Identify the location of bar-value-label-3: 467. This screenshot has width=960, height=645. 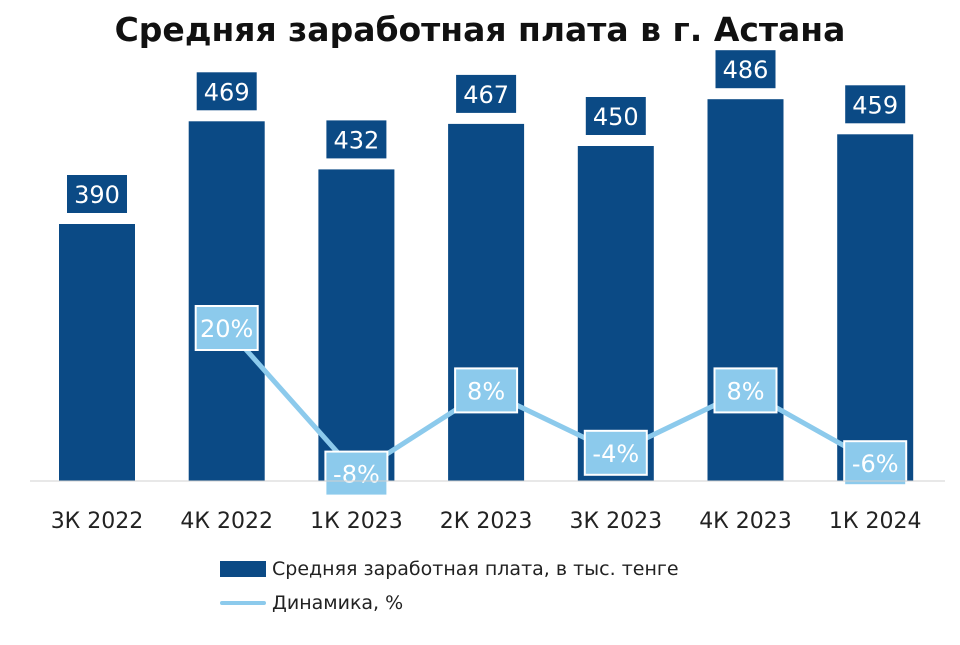
(486, 95).